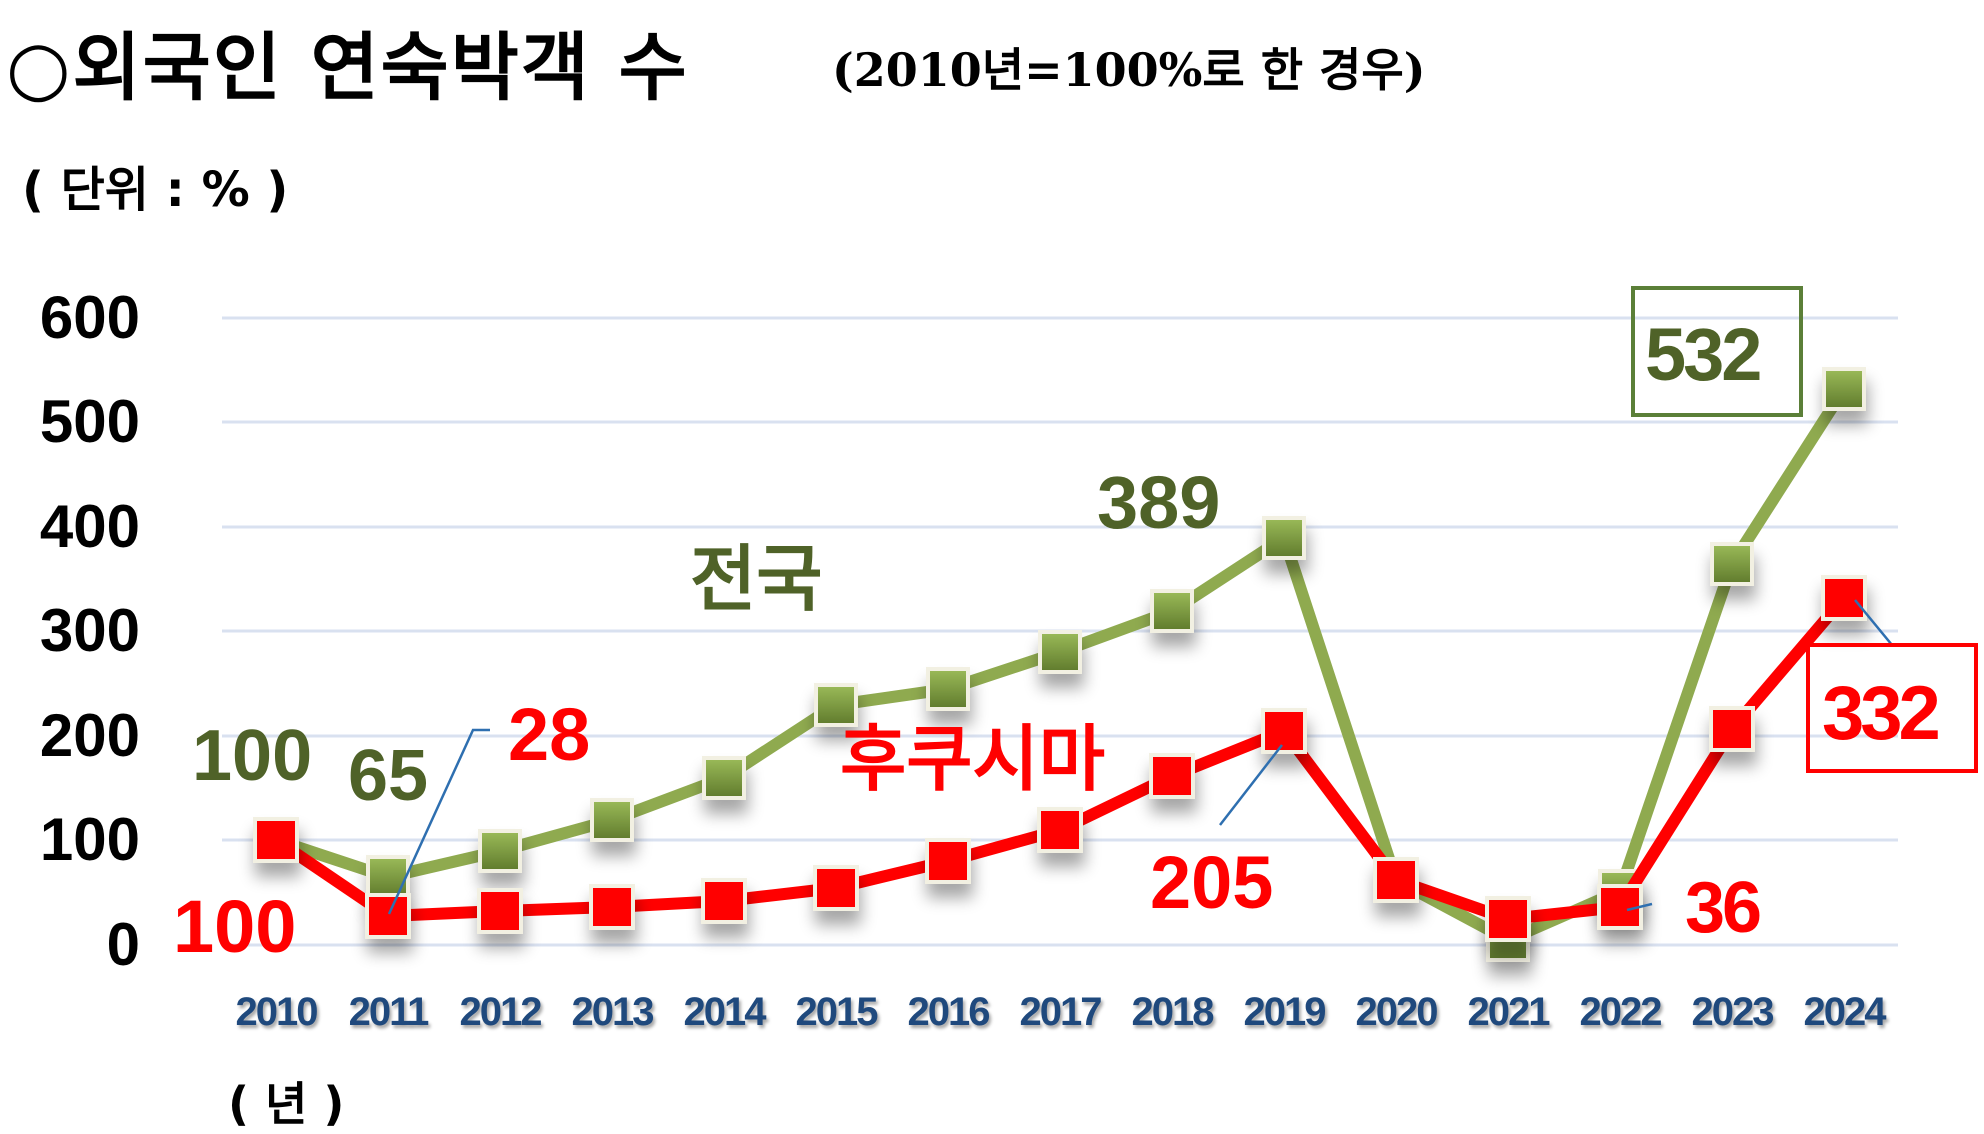 Image resolution: width=1984 pixels, height=1134 pixels. I want to click on x-axis-unit-label: ( 년 ), so click(286, 1104).